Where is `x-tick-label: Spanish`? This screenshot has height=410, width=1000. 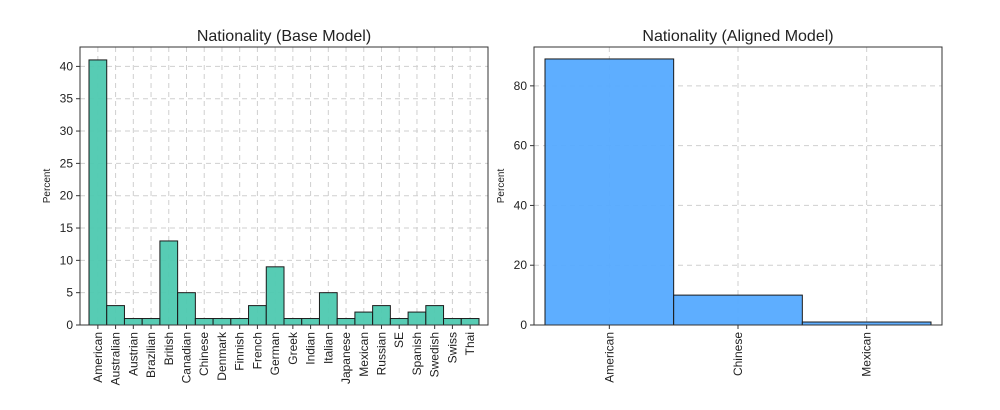
x-tick-label: Spanish is located at coordinates (417, 353).